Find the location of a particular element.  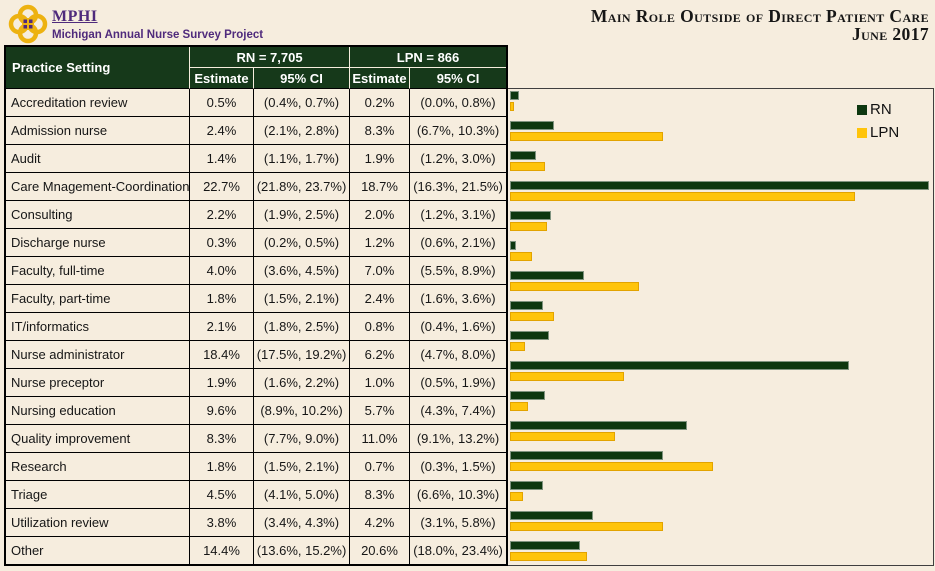

cell-setting: Care Mnagement-Coordination is located at coordinates (98, 187).